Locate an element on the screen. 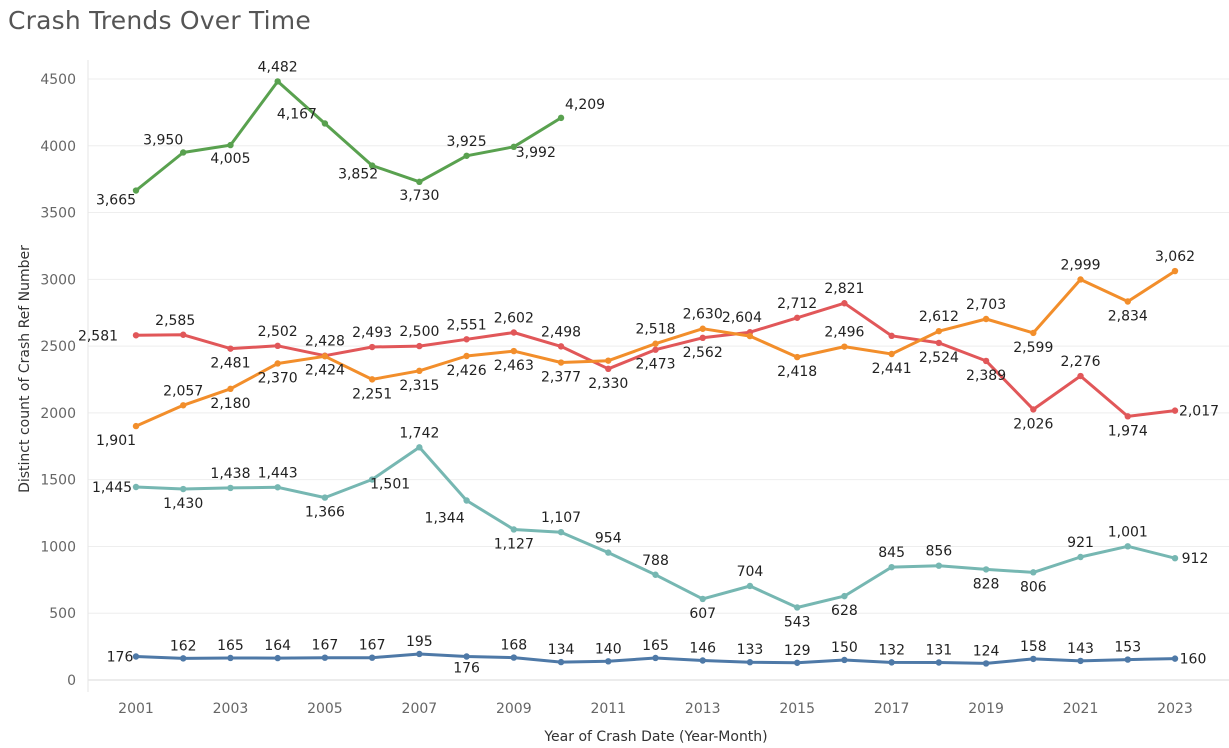  data-label: 165 is located at coordinates (230, 646).